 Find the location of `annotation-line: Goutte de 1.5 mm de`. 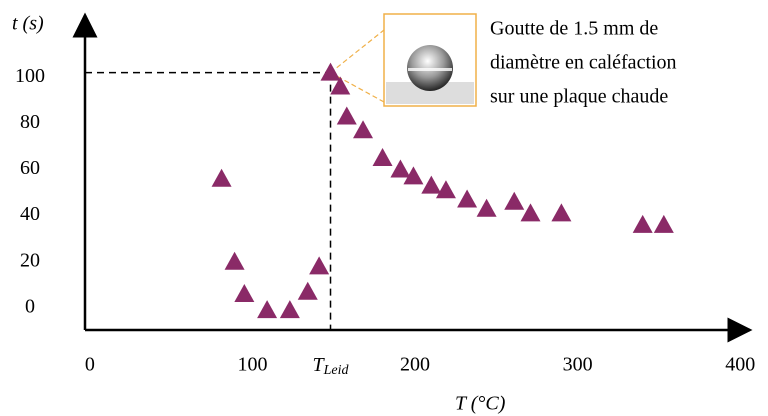

annotation-line: Goutte de 1.5 mm de is located at coordinates (574, 29).